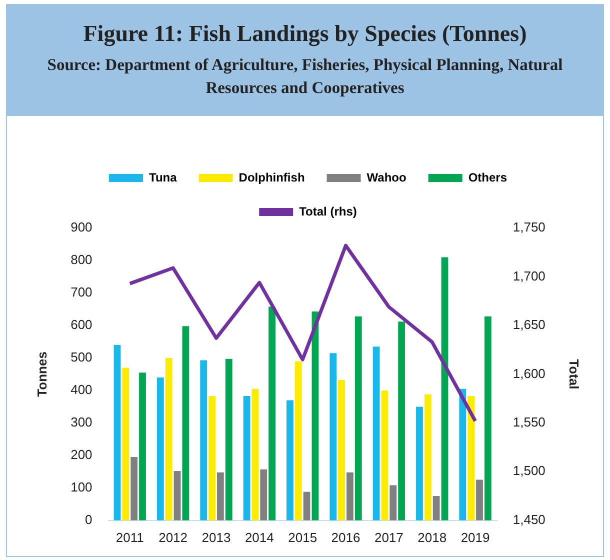 The height and width of the screenshot is (560, 610). What do you see at coordinates (81, 260) in the screenshot?
I see `y-tick-label: 800` at bounding box center [81, 260].